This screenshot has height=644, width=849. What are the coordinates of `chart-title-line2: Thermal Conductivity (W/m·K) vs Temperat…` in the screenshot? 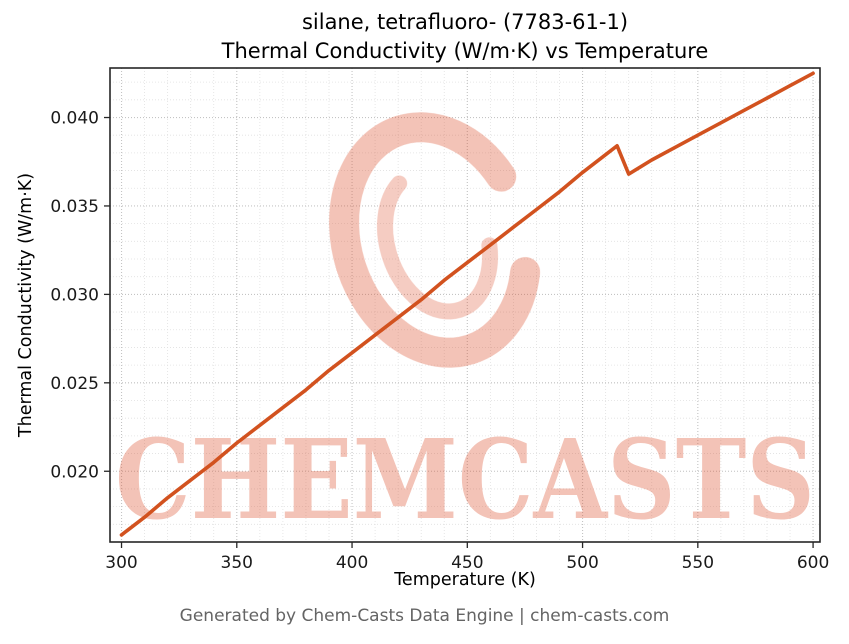 It's located at (465, 51).